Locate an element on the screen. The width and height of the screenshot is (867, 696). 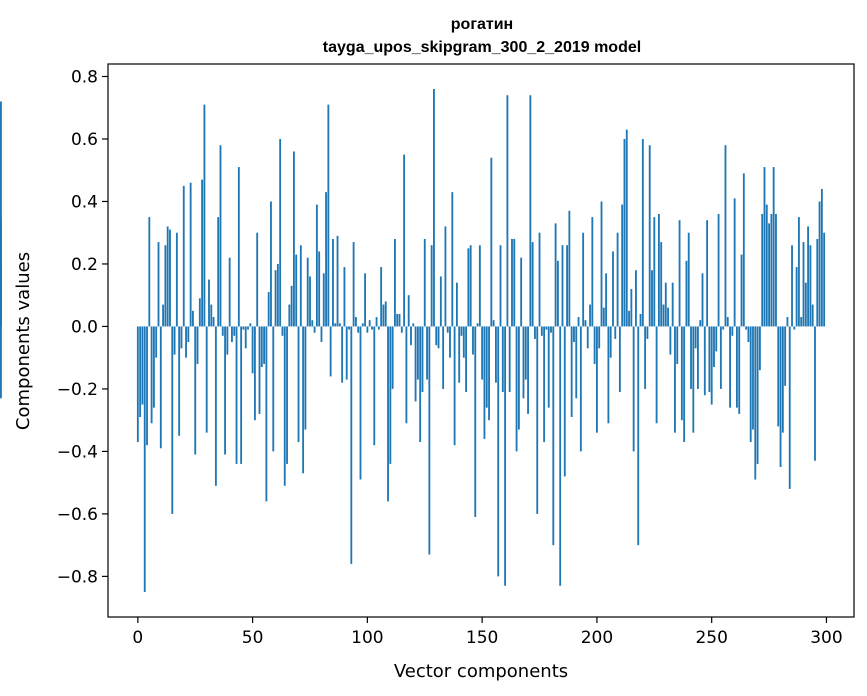
y-tick-label: 0.6 is located at coordinates (84, 140).